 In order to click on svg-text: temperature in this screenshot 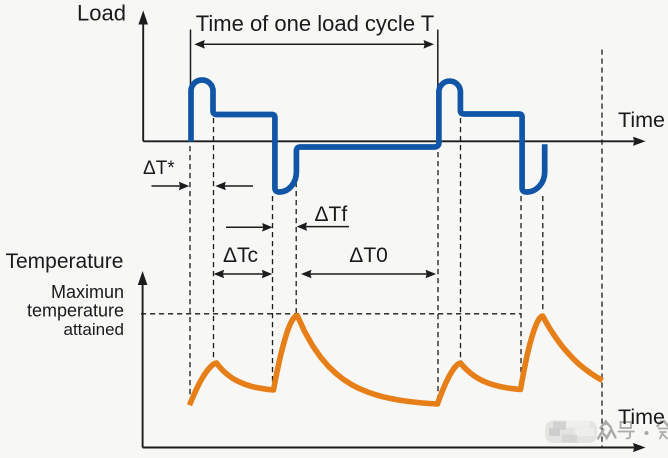, I will do `click(75, 311)`.